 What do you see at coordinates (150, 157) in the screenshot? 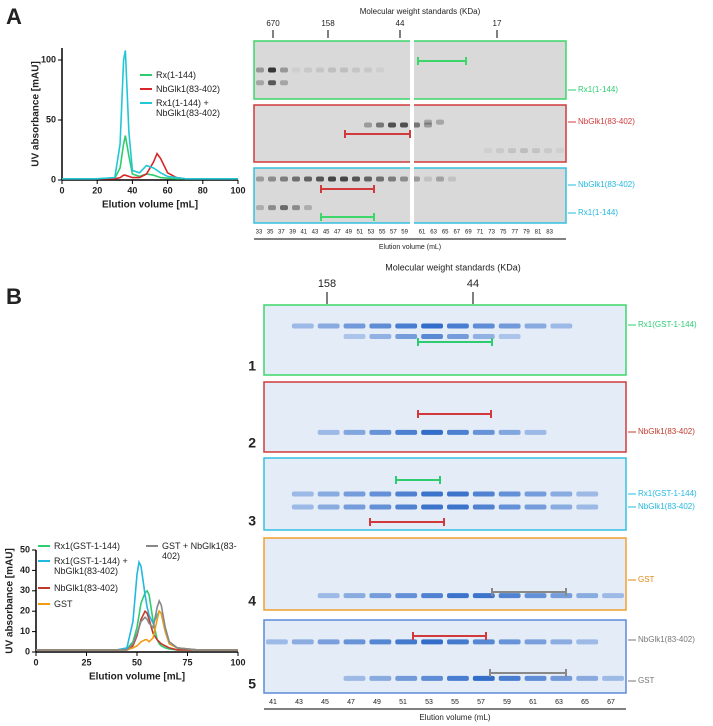
I see `series-line` at bounding box center [150, 157].